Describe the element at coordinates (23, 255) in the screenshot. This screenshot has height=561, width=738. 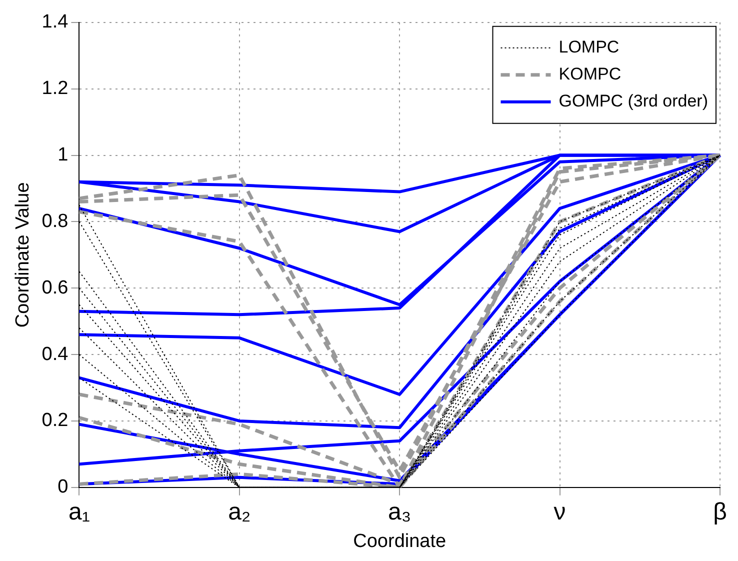
I see `y-axis-title: Coordinate Value` at that location.